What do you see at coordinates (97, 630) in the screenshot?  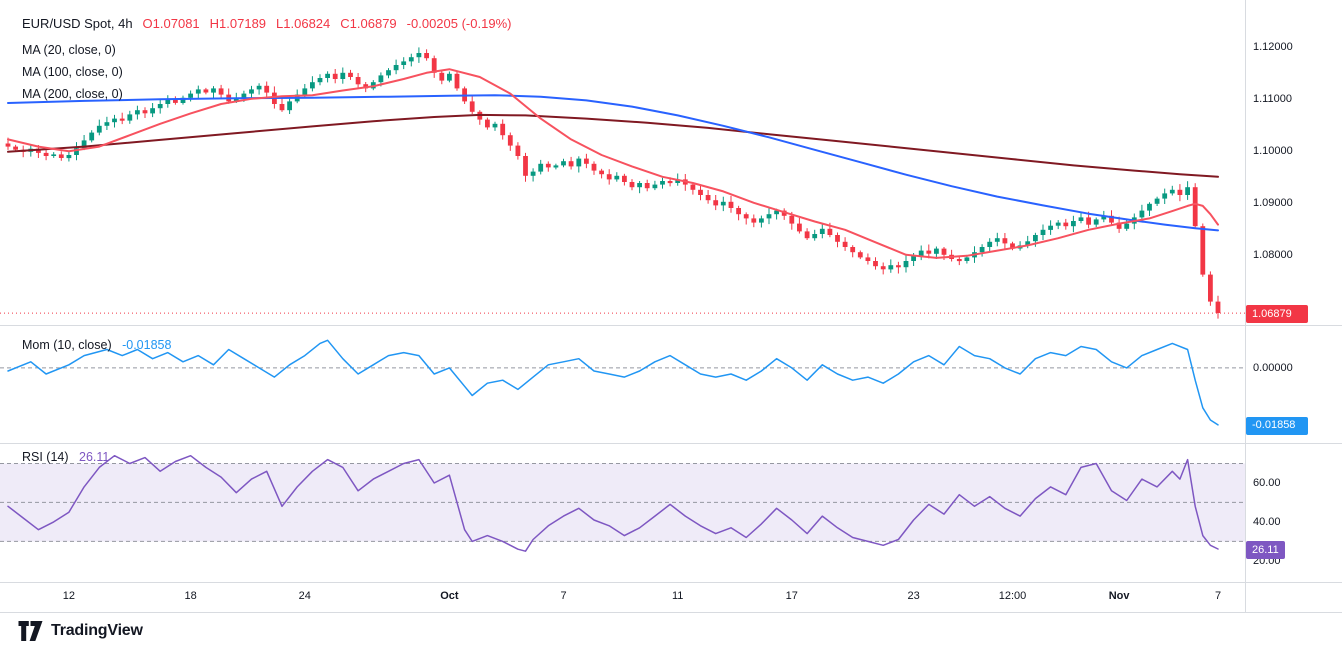 I see `tradingview-logo-text: TradingView` at bounding box center [97, 630].